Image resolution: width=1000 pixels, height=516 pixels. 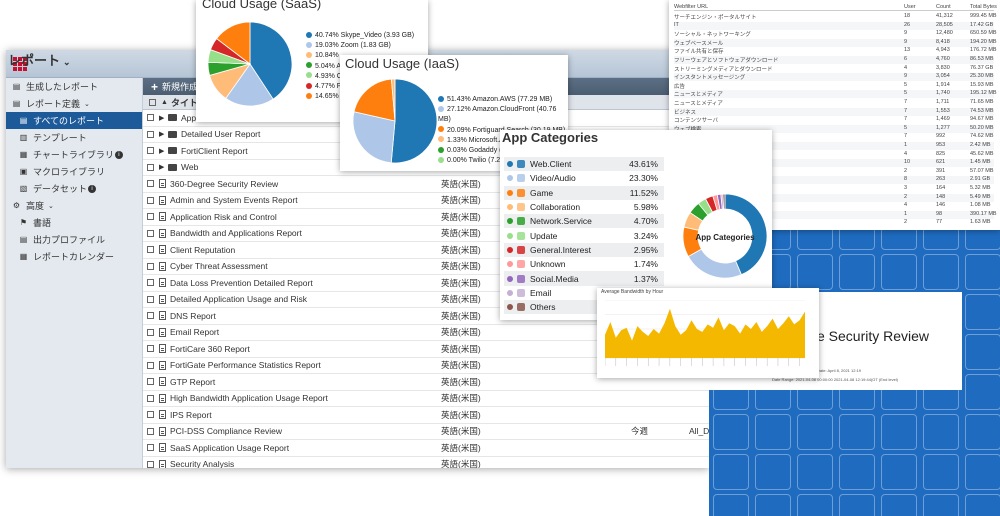 What do you see at coordinates (239, 299) in the screenshot?
I see `report-name: Detailed Application Usage and Risk` at bounding box center [239, 299].